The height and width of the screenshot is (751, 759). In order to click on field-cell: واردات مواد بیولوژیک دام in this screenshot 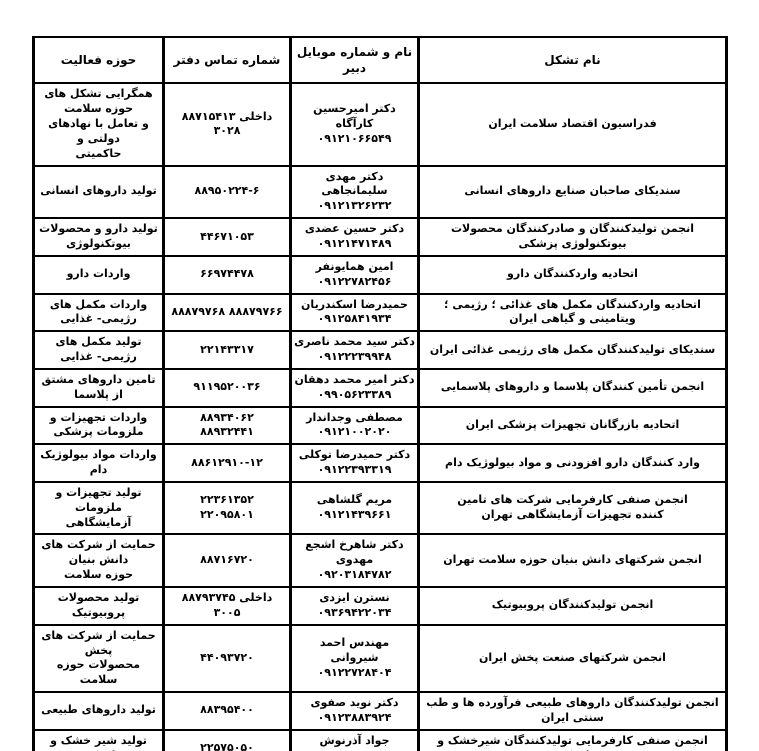, I will do `click(98, 463)`.